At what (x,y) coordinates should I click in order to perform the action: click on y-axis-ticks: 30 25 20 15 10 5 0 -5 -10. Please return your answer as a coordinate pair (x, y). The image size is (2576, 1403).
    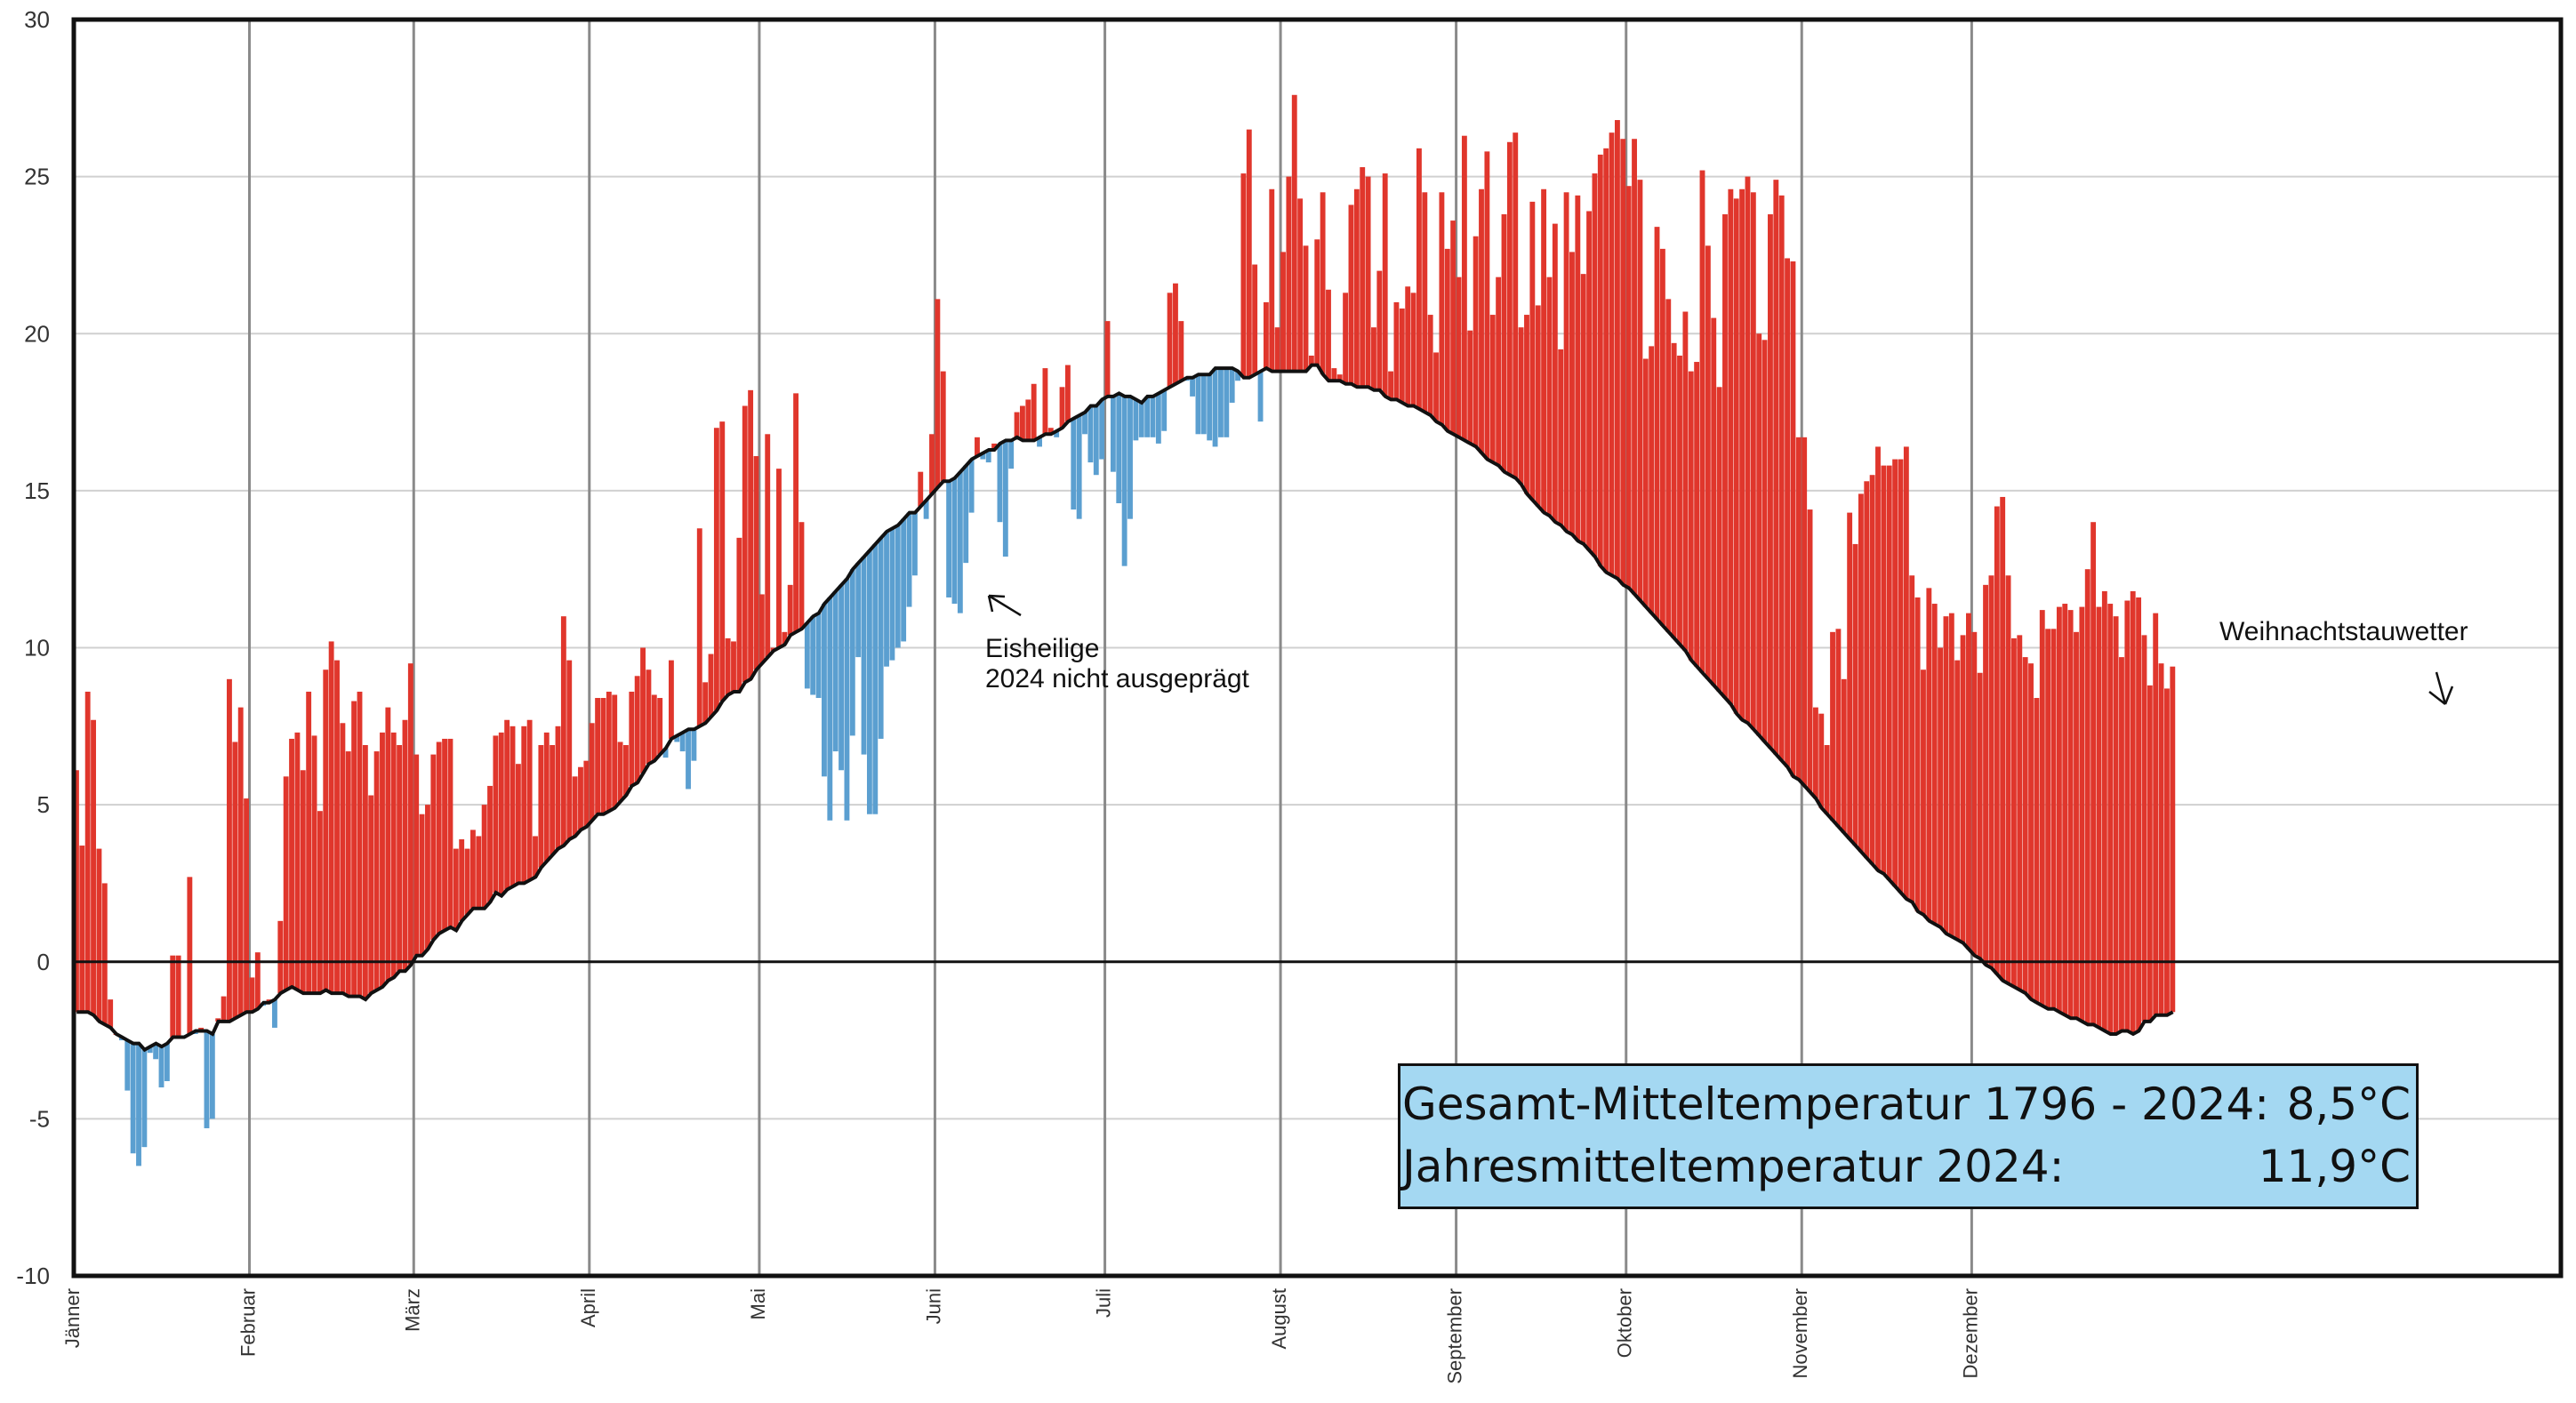
    Looking at the image, I should click on (33, 648).